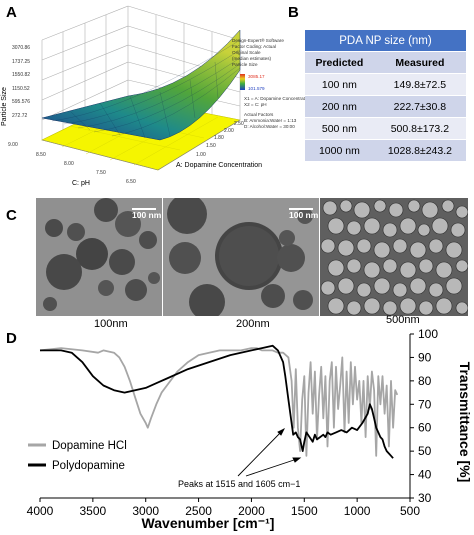  What do you see at coordinates (428, 334) in the screenshot?
I see `y-tick-label: 100` at bounding box center [428, 334].